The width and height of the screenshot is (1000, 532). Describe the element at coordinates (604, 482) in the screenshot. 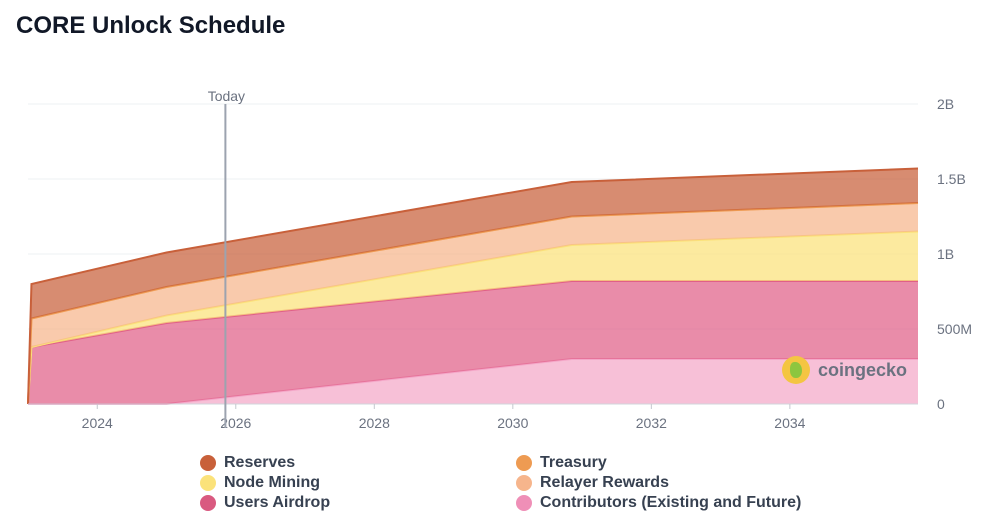

I see `legend-label: Relayer Rewards` at that location.